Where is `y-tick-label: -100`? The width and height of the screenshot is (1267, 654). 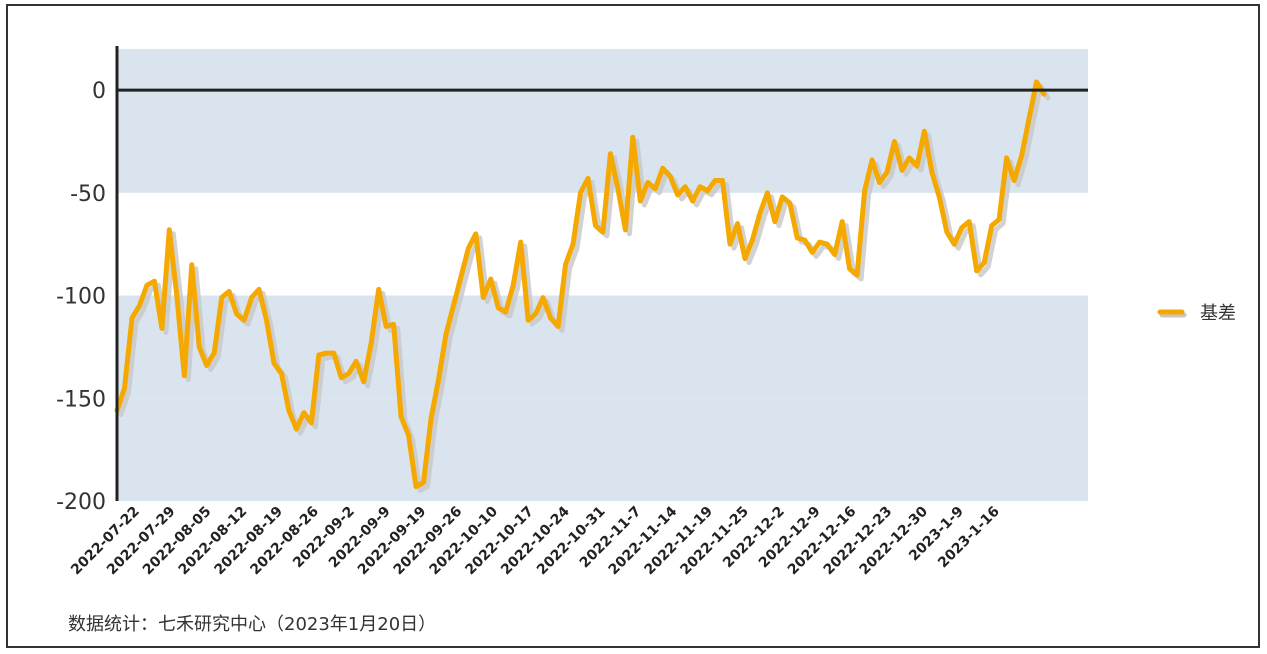 y-tick-label: -100 is located at coordinates (81, 297).